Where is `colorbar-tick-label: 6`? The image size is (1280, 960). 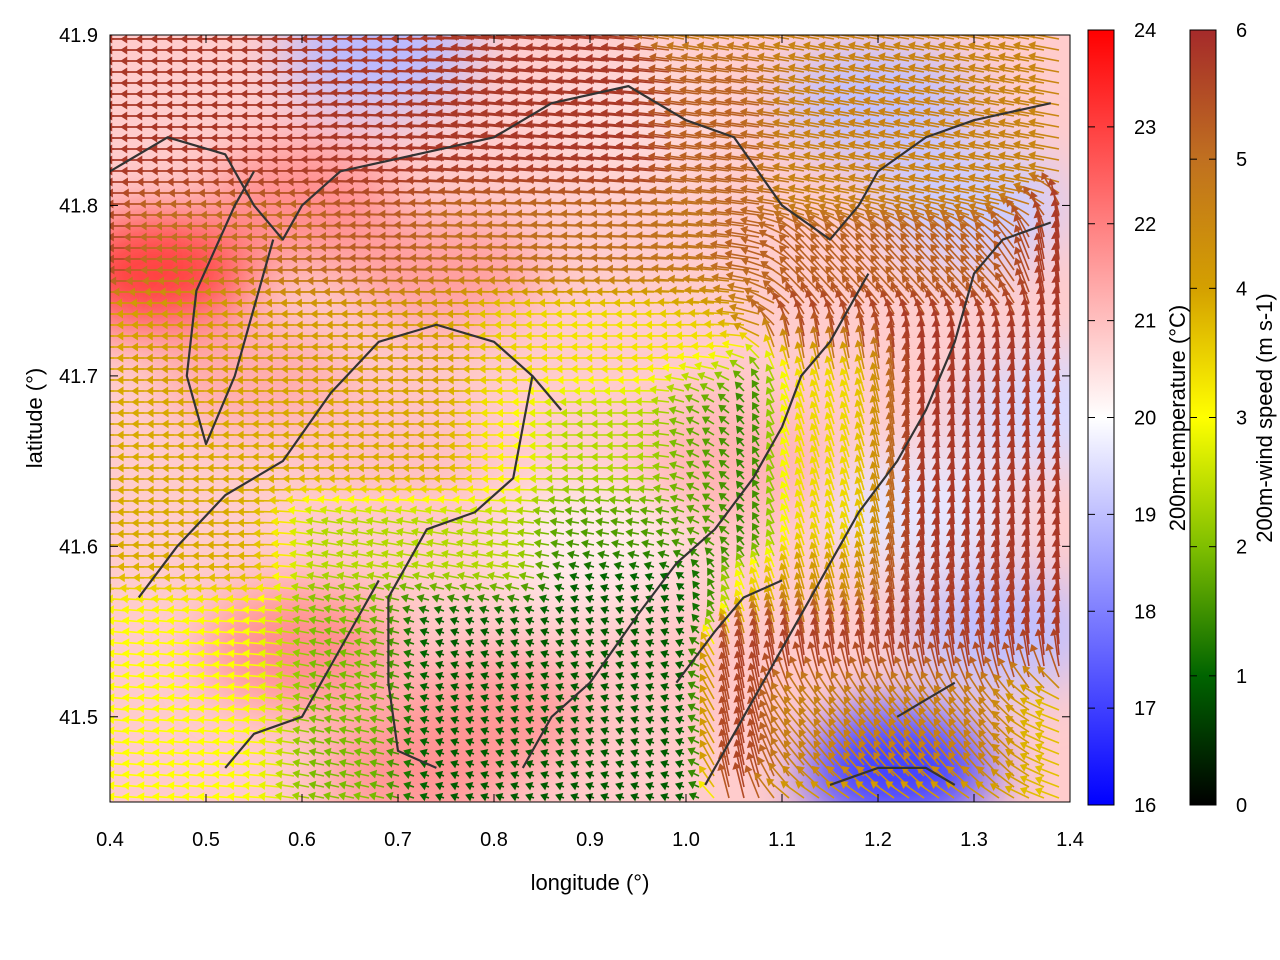
colorbar-tick-label: 6 is located at coordinates (1241, 31).